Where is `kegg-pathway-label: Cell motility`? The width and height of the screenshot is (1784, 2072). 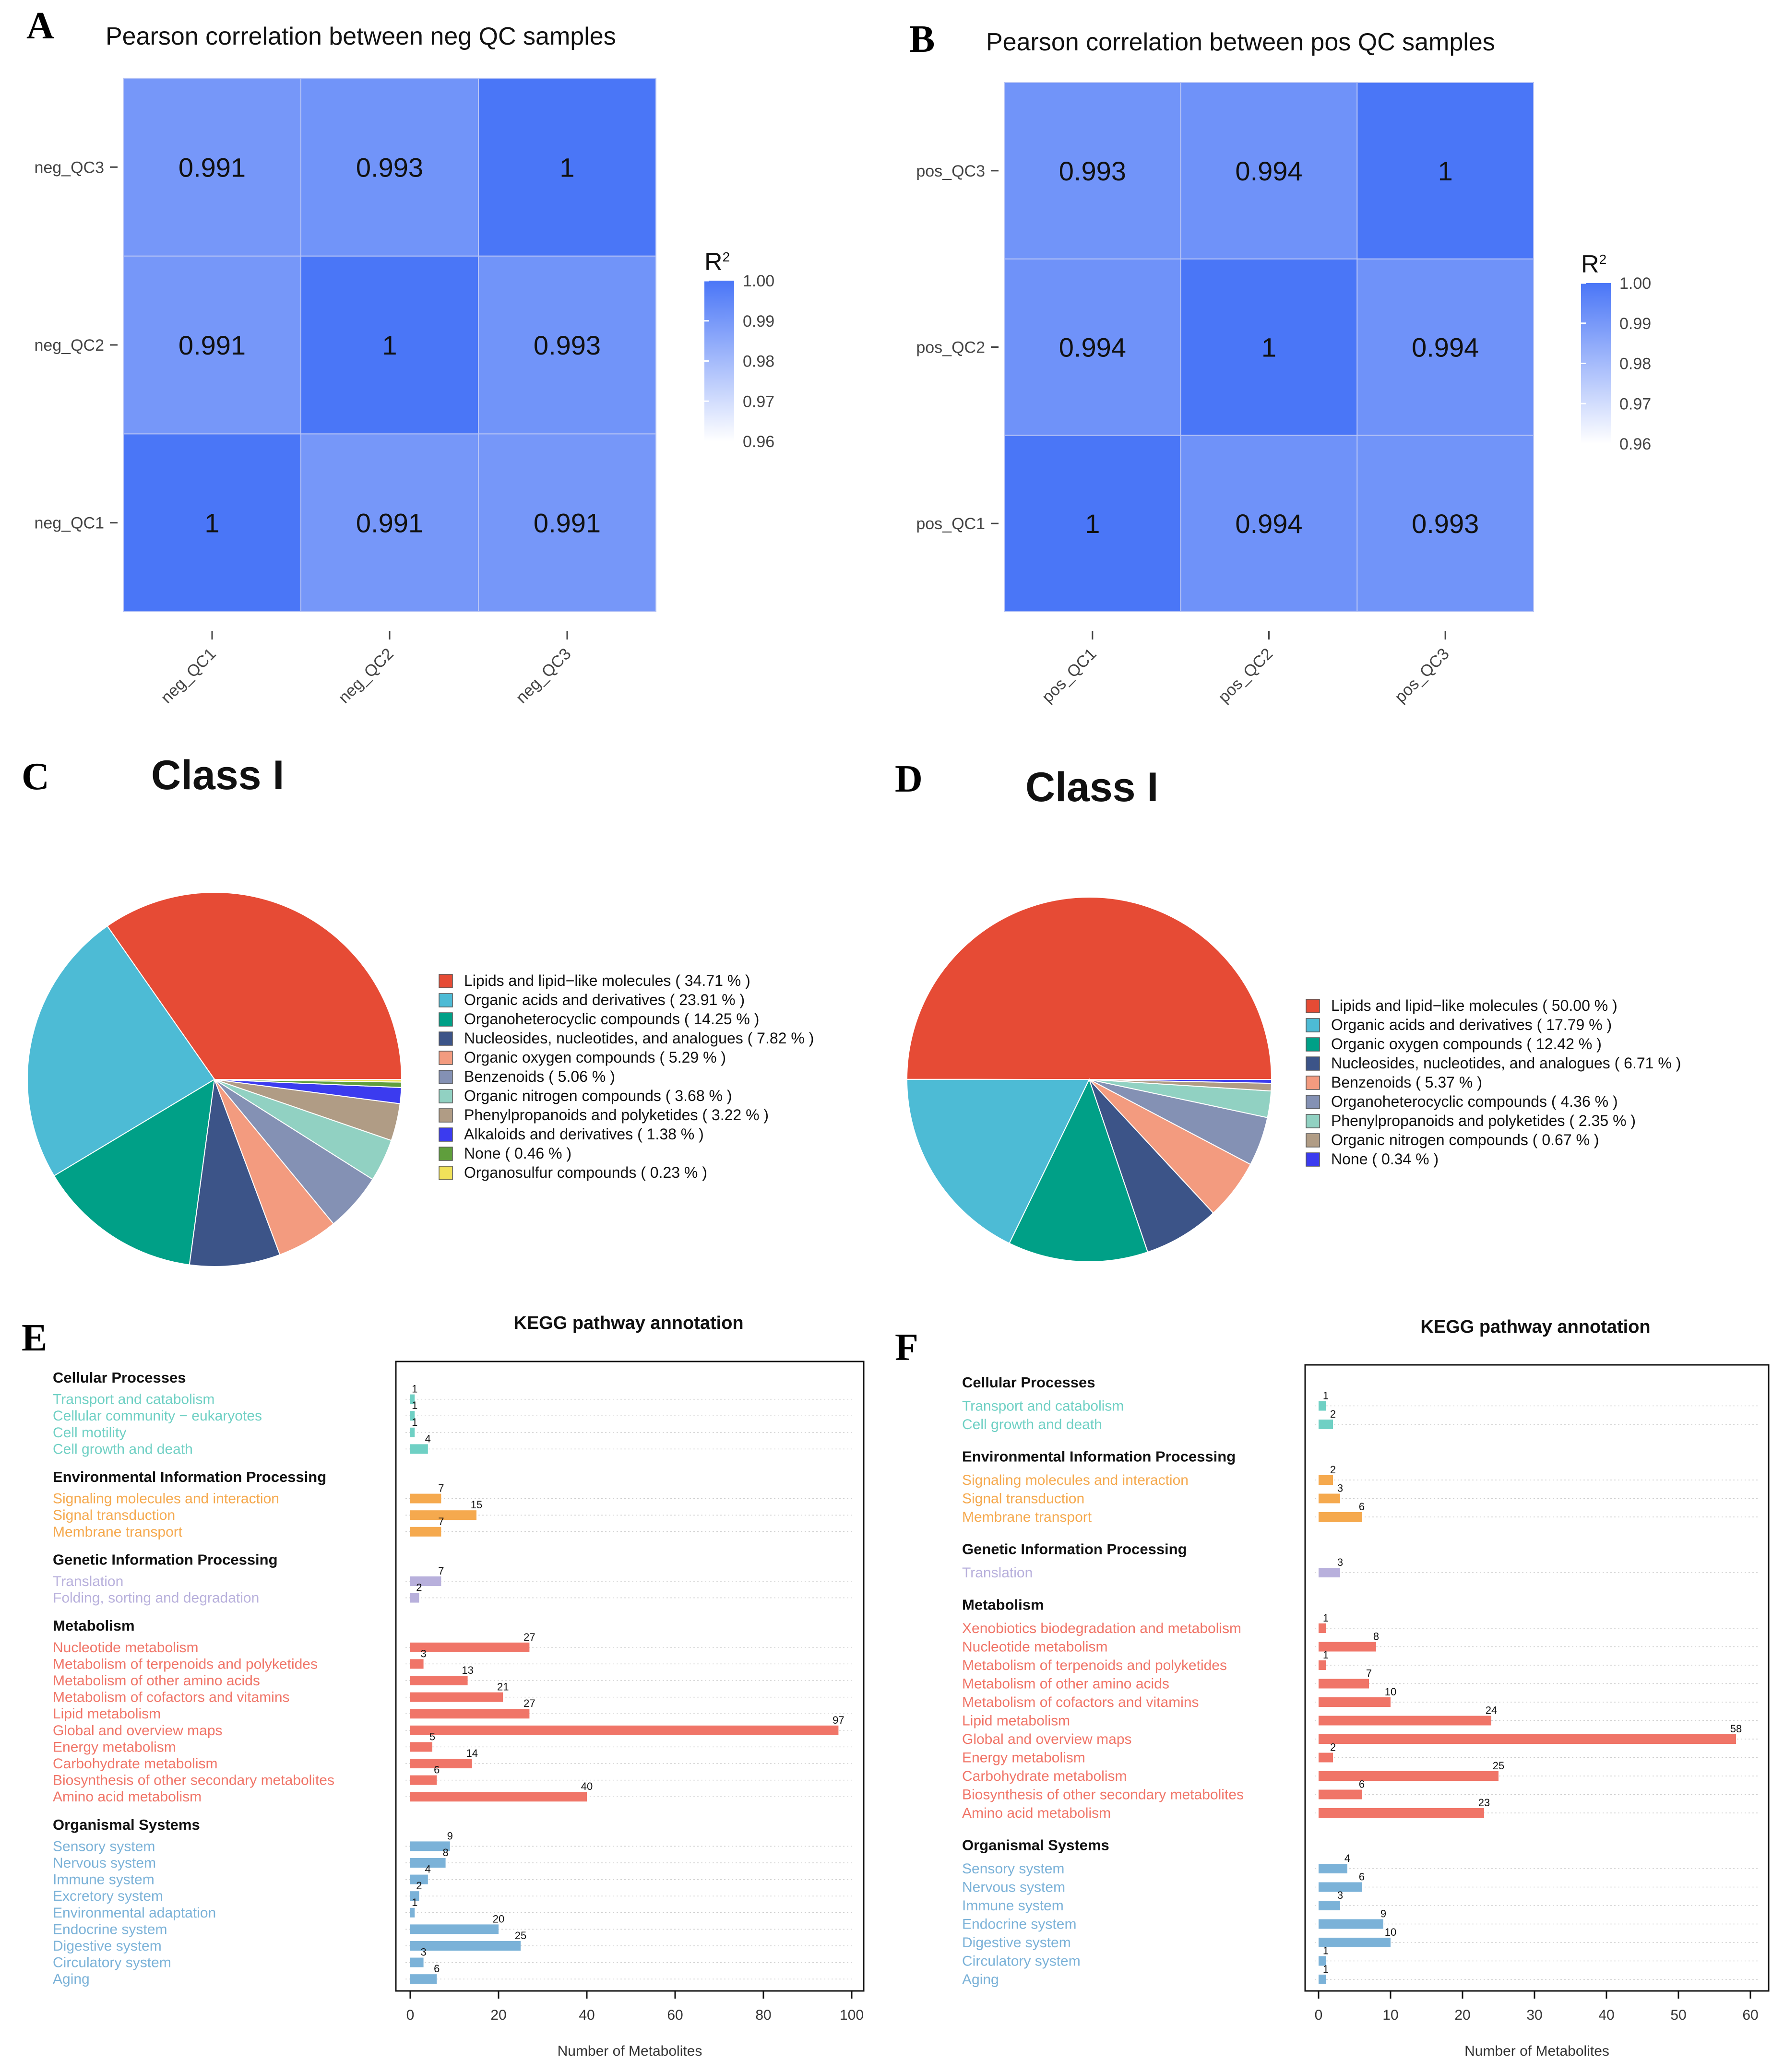 kegg-pathway-label: Cell motility is located at coordinates (89, 1433).